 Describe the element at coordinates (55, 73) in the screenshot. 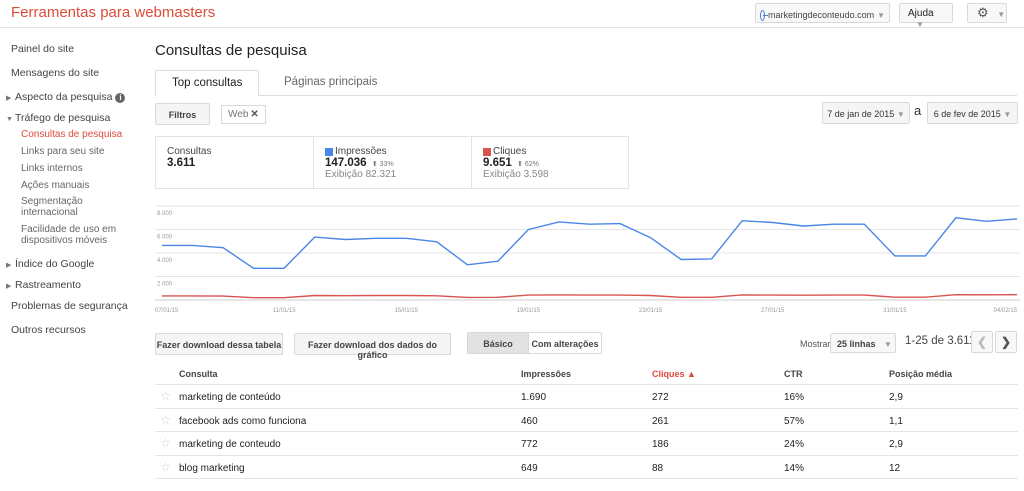

I see `sidebar-item-messages: Mensagens do site` at that location.